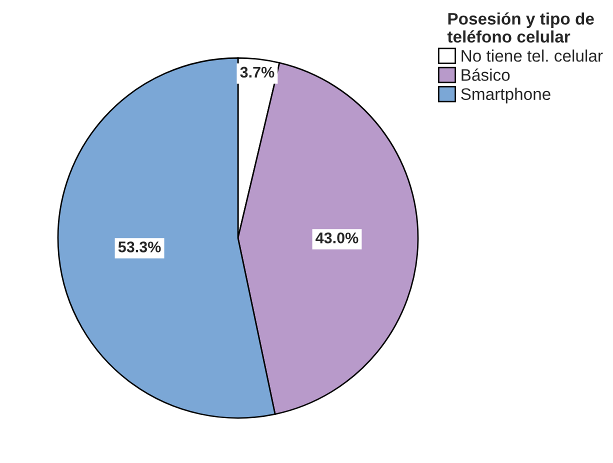 The width and height of the screenshot is (613, 463). Describe the element at coordinates (520, 27) in the screenshot. I see `legend-title: Posesión y tipo de teléfono celular` at that location.